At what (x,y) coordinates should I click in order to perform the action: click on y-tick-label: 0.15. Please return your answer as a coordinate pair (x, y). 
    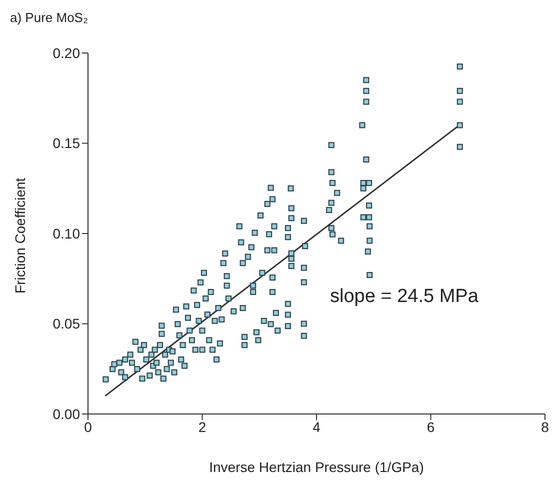
    Looking at the image, I should click on (66, 143).